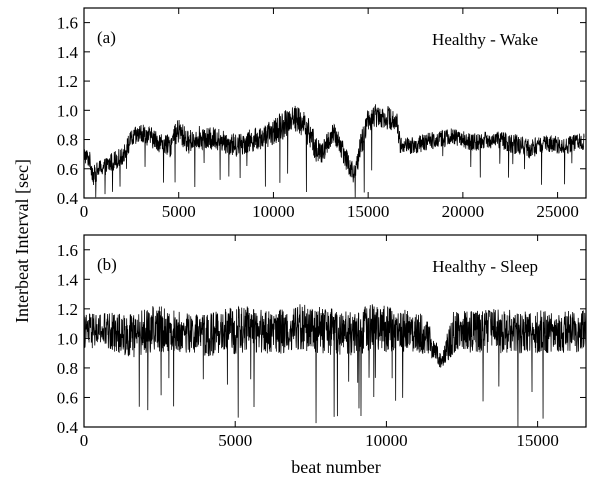 The height and width of the screenshot is (480, 589). What do you see at coordinates (463, 211) in the screenshot?
I see `x-tick-label: 20000` at bounding box center [463, 211].